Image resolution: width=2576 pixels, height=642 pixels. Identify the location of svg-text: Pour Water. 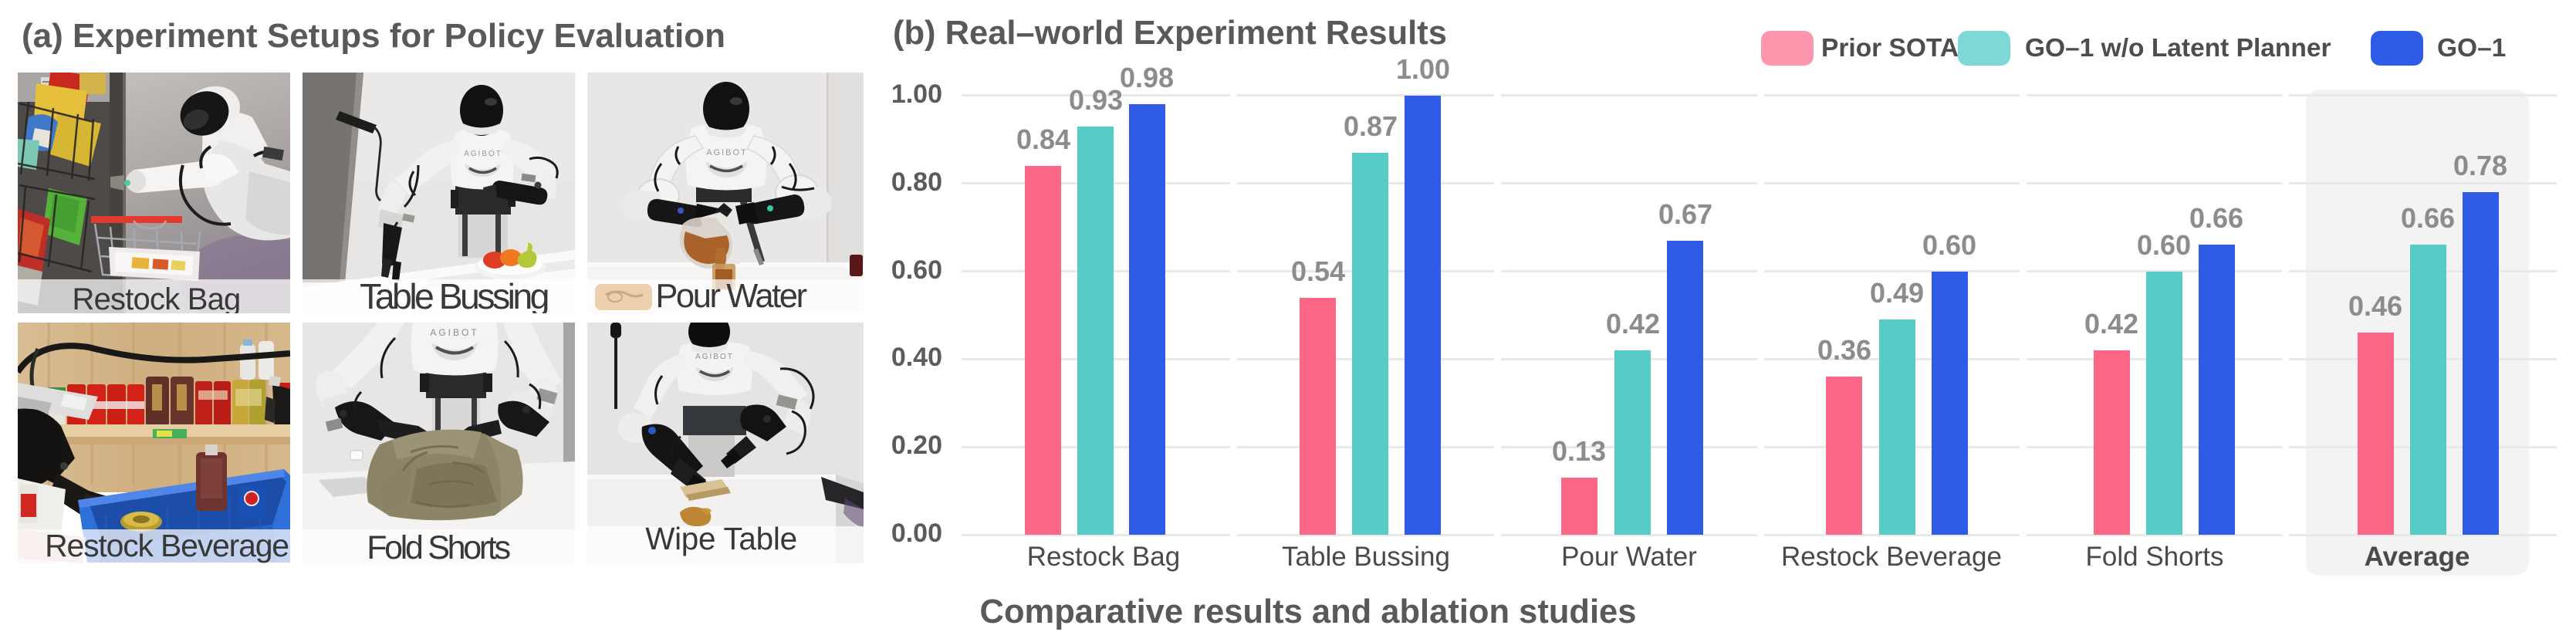
(730, 295).